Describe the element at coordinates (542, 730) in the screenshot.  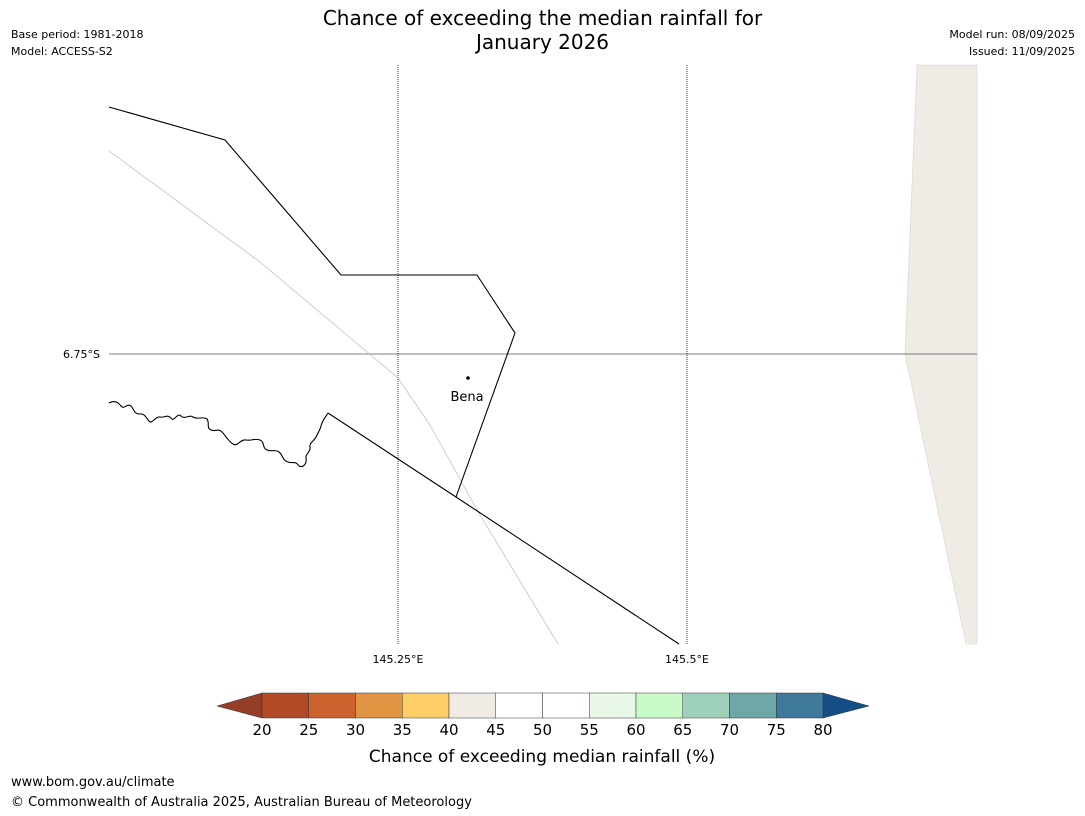
I see `colorbar-tick-label: 50` at that location.